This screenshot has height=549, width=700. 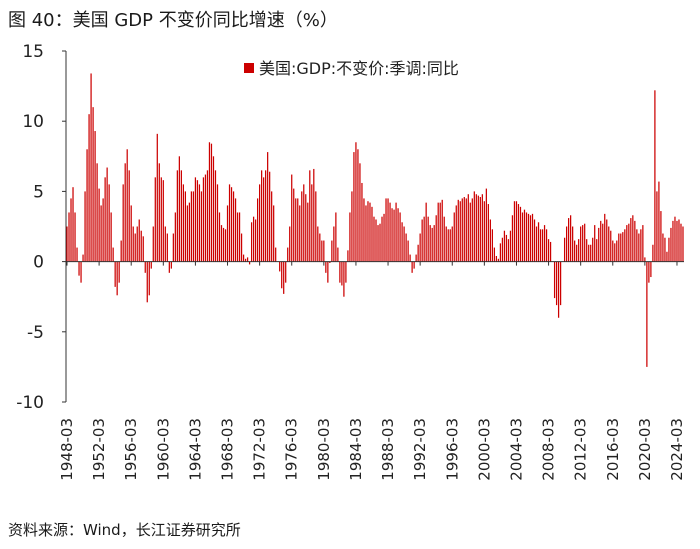 I want to click on legend-swatch, so click(x=249, y=68).